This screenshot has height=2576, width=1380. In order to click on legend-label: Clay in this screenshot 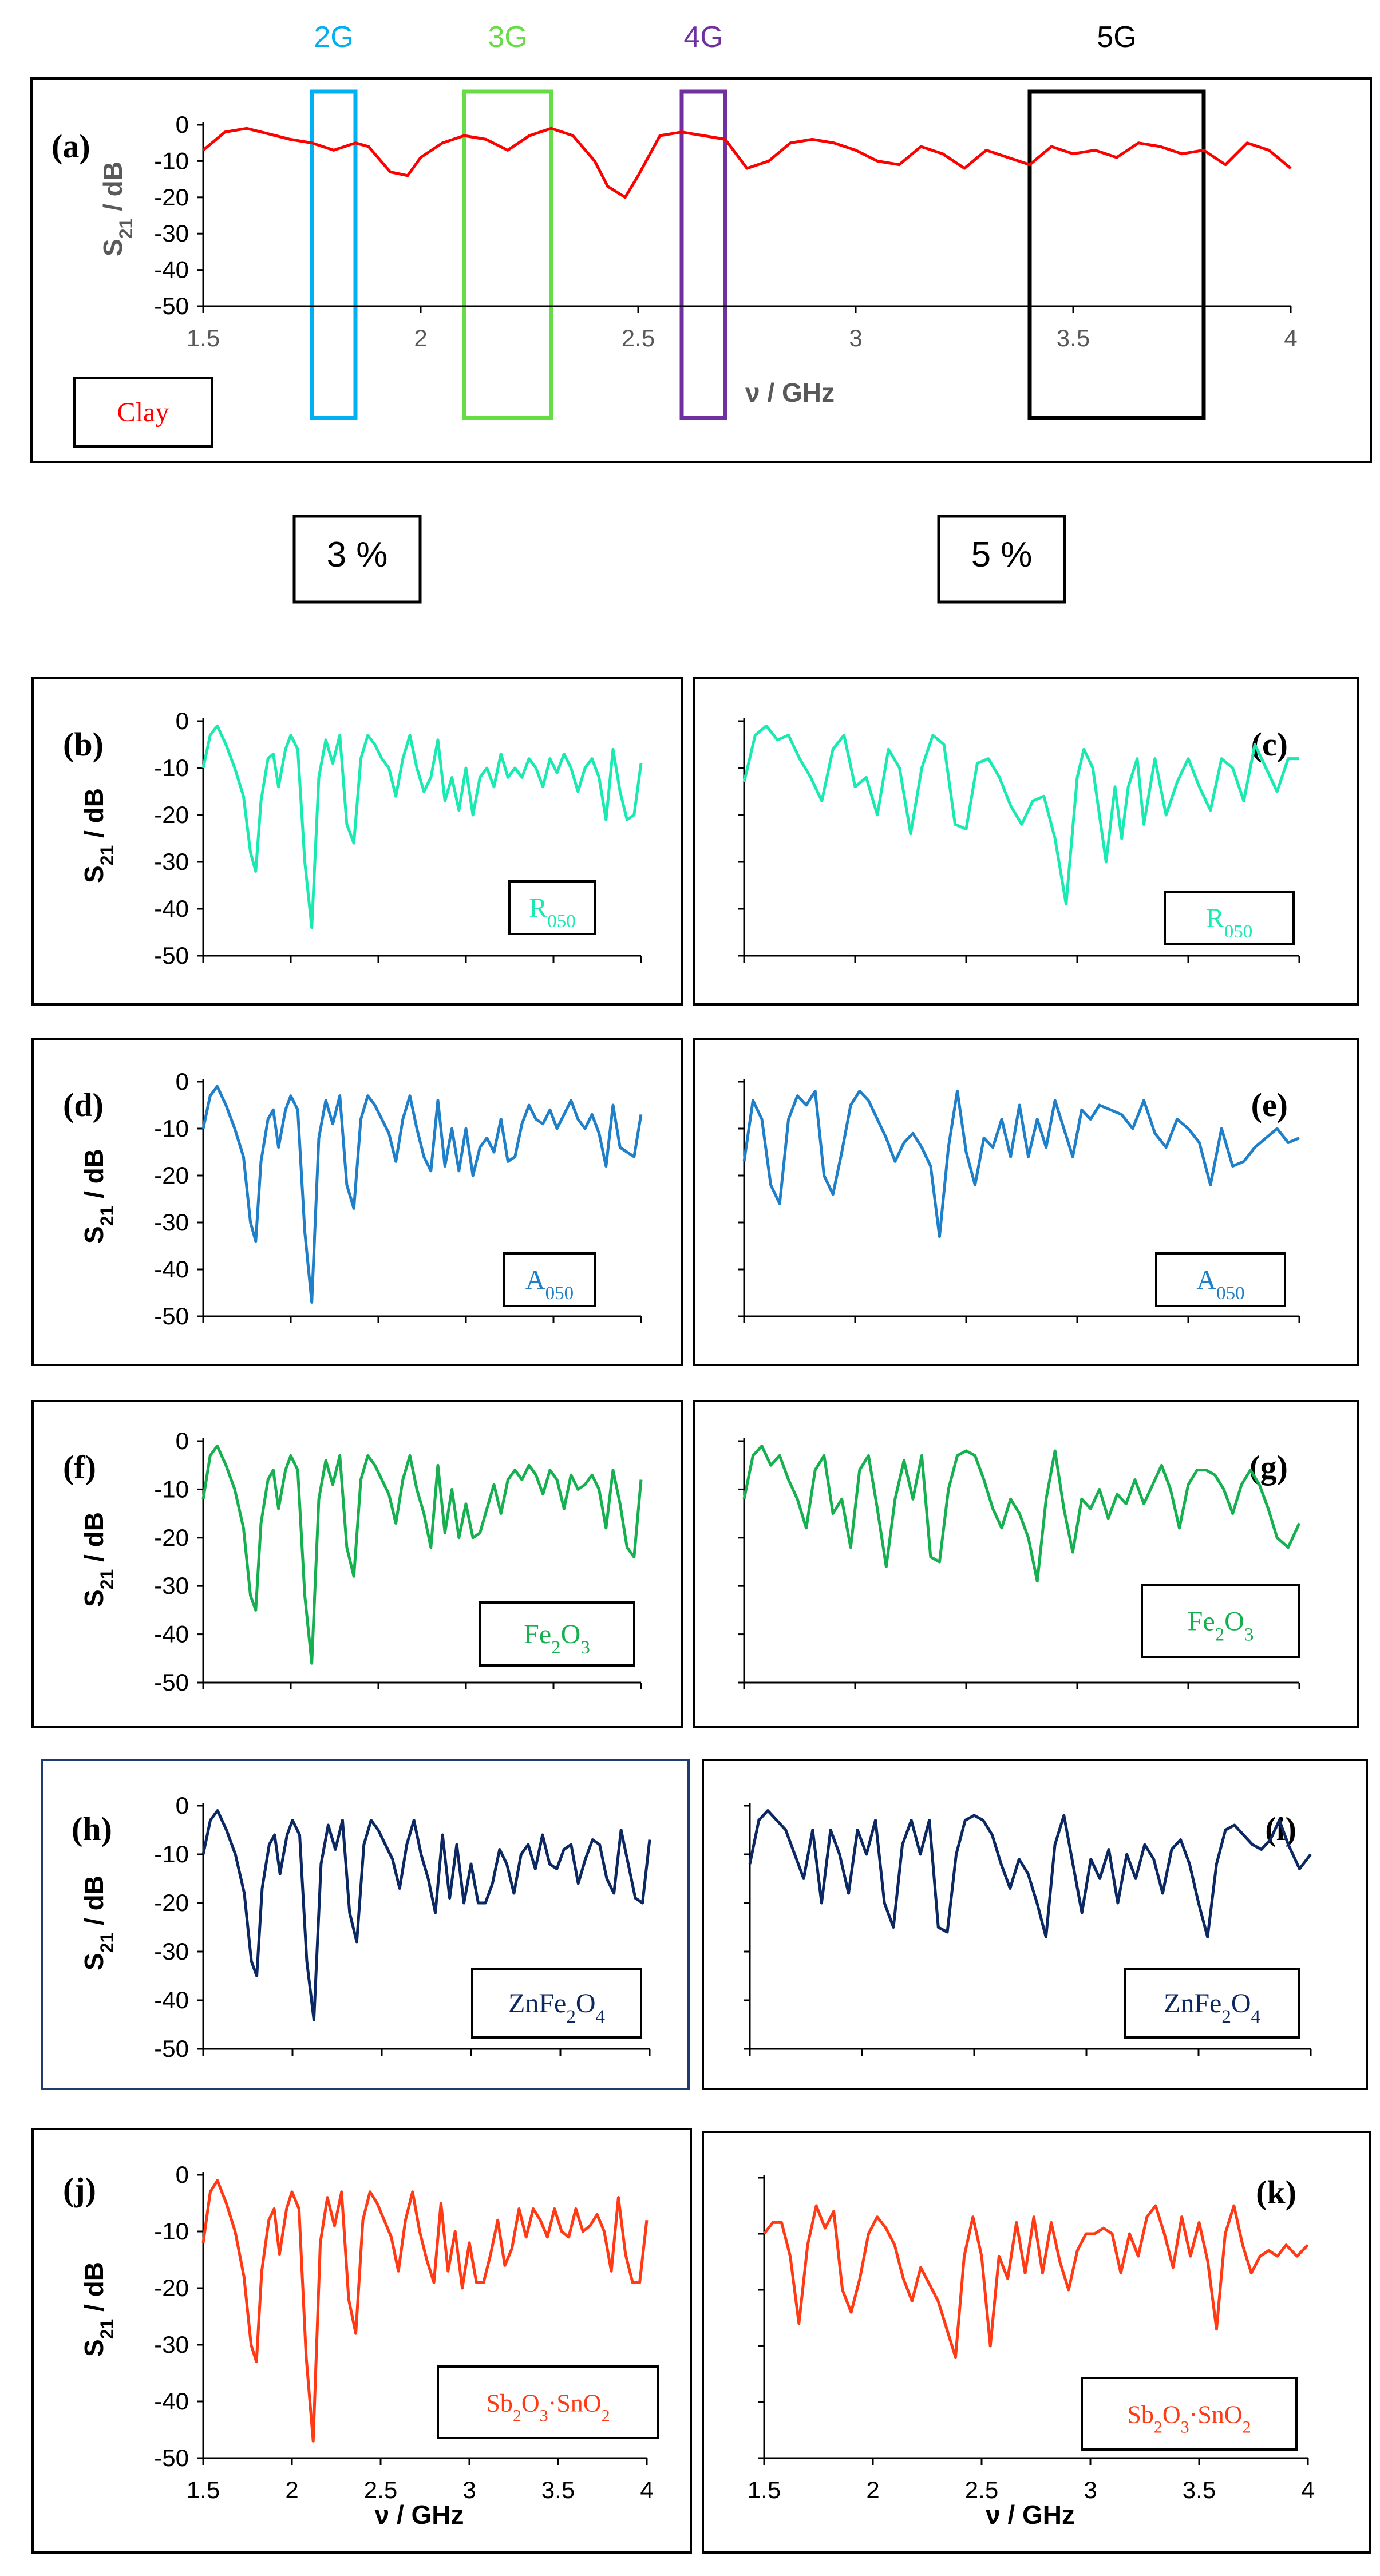, I will do `click(143, 412)`.